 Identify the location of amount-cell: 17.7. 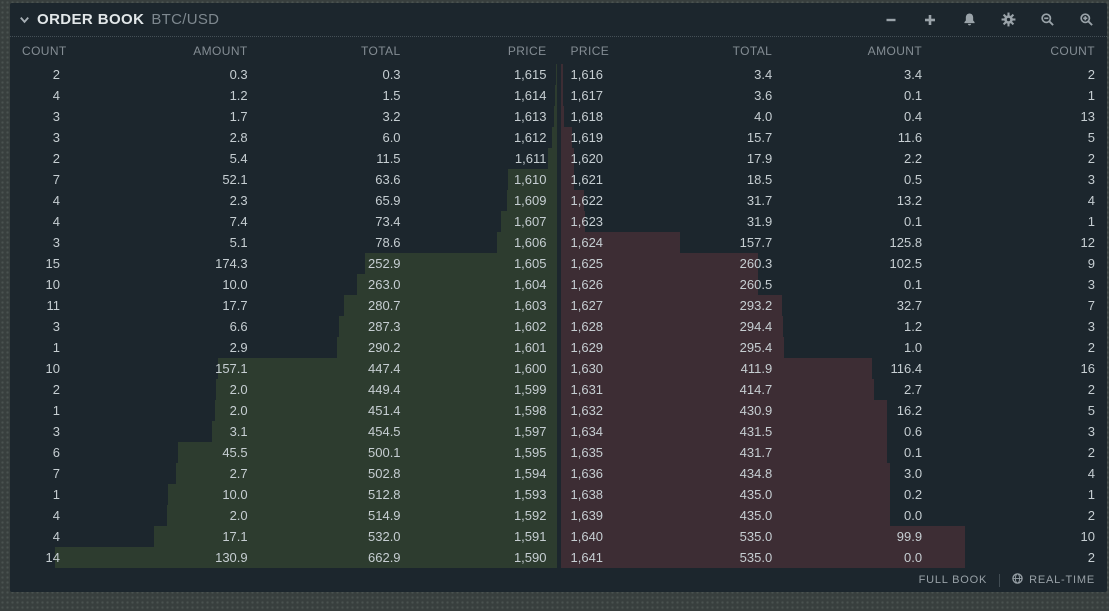
(235, 305).